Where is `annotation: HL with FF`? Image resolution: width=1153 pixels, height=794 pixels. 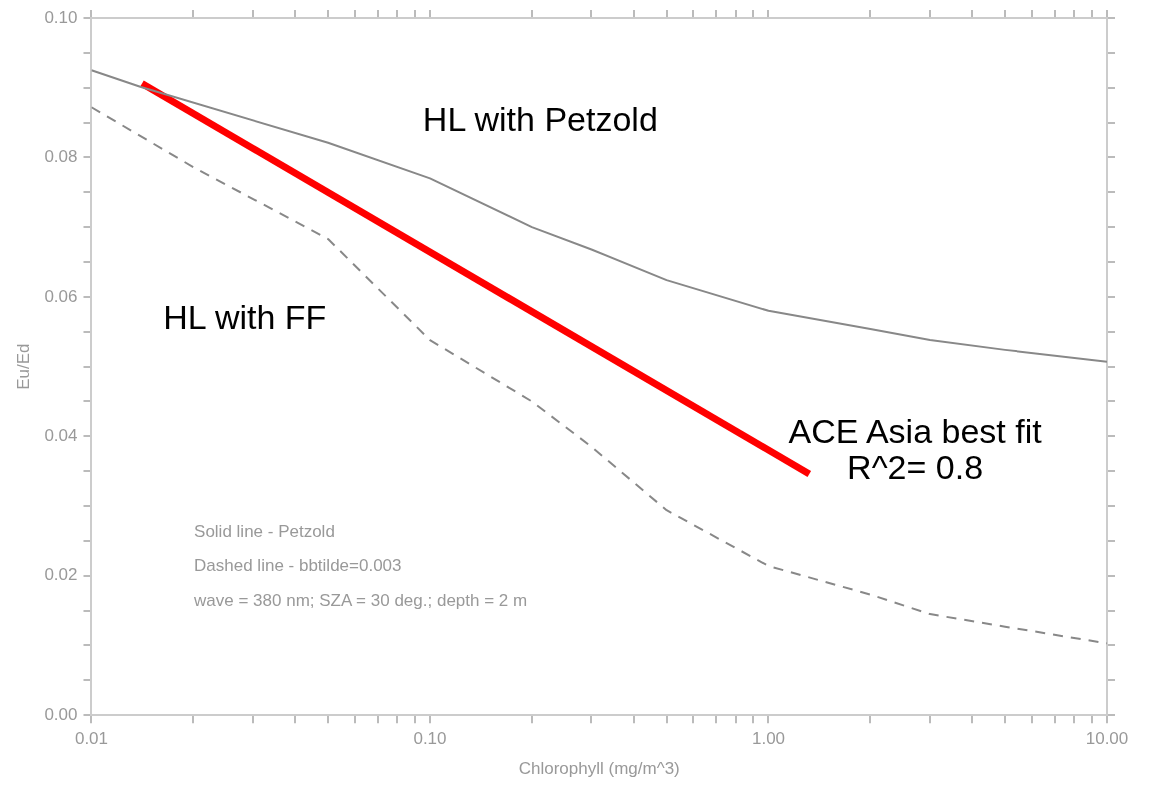
annotation: HL with FF is located at coordinates (245, 316).